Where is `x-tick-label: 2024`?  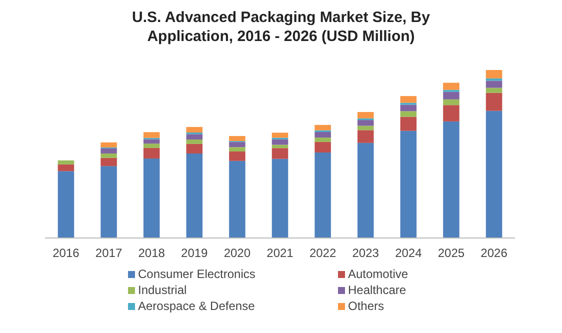
x-tick-label: 2024 is located at coordinates (408, 253).